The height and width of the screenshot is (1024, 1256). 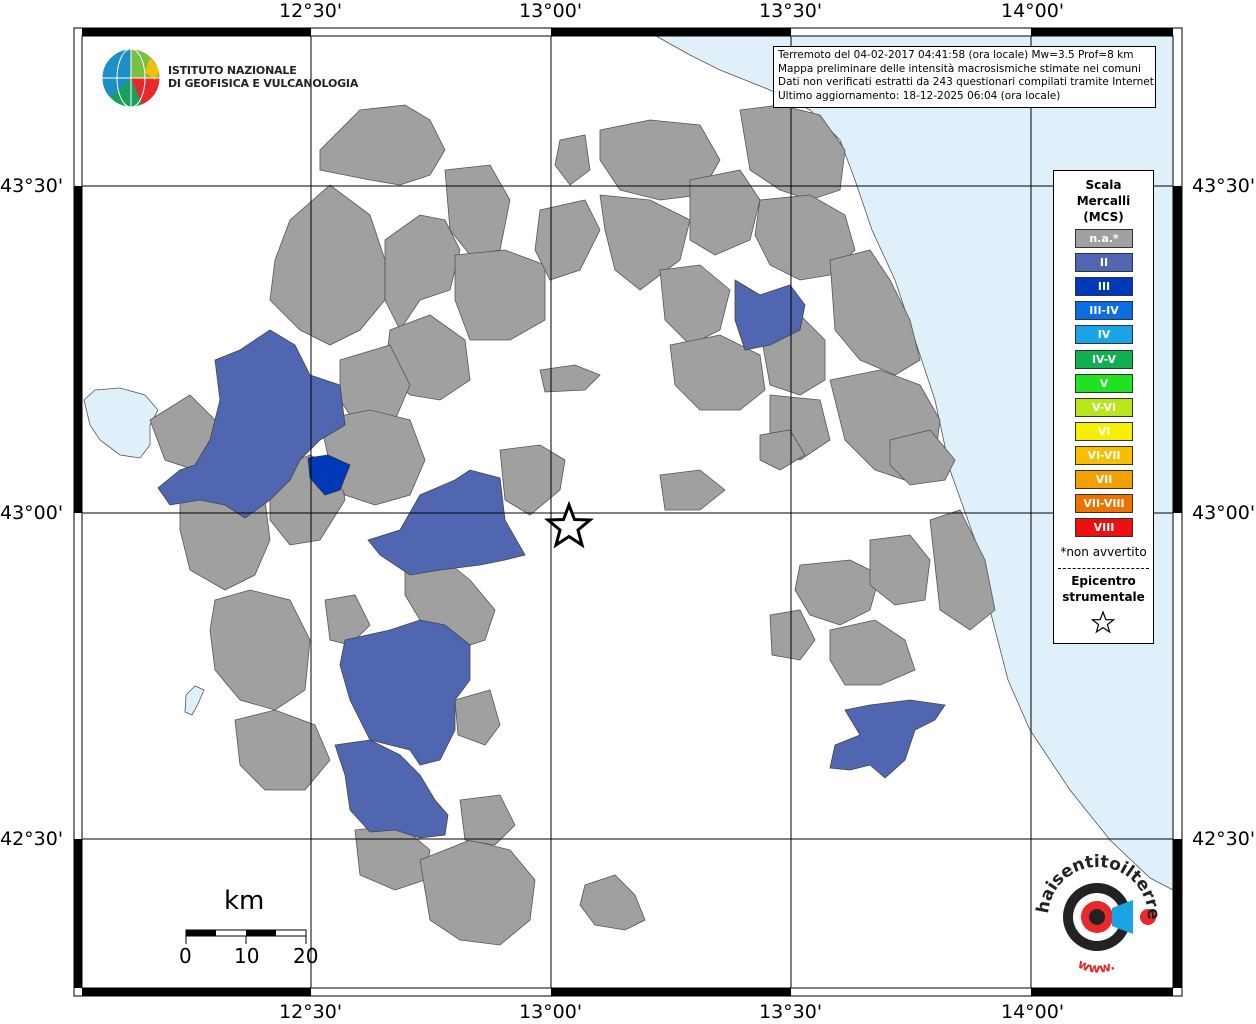 What do you see at coordinates (1103, 552) in the screenshot?
I see `legend-note: *non avvertito` at bounding box center [1103, 552].